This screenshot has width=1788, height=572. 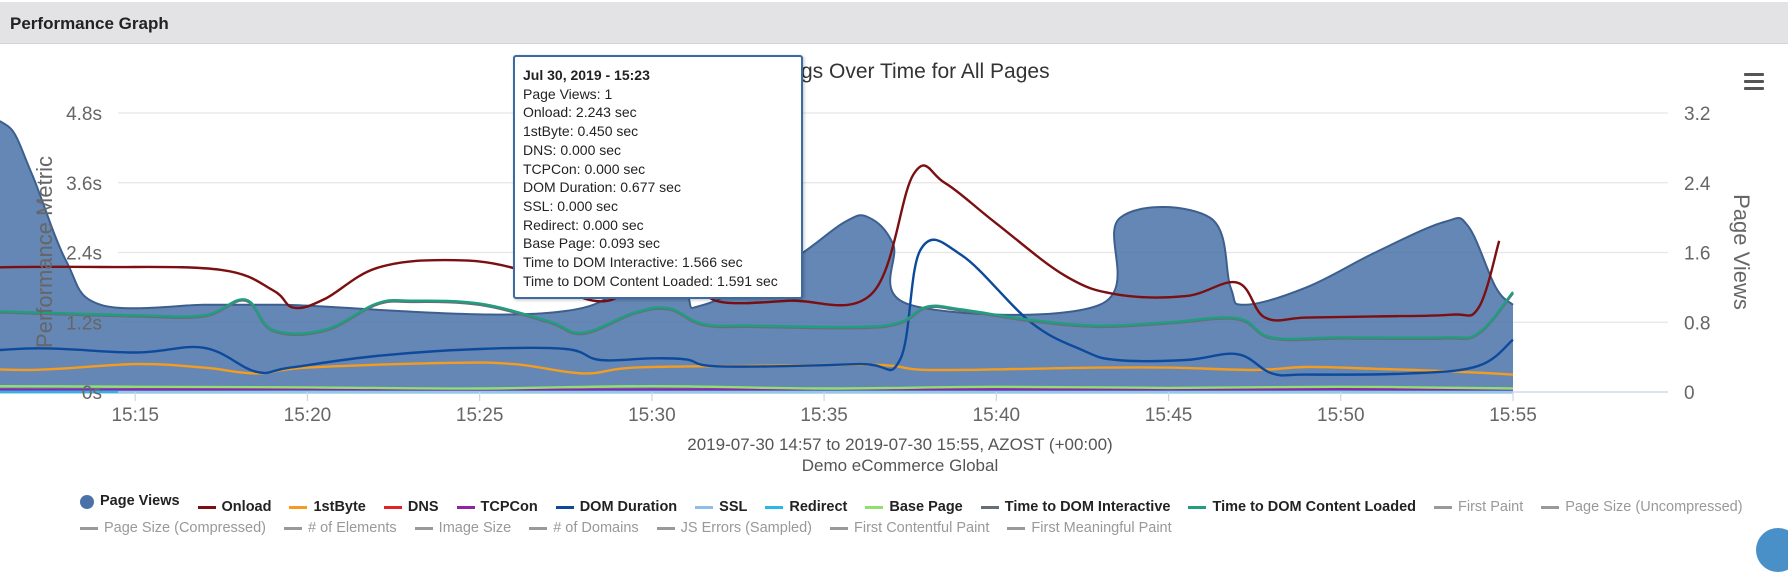 I want to click on legend-item-first-meaningful-paint: First Meaningful Paint, so click(x=1089, y=528).